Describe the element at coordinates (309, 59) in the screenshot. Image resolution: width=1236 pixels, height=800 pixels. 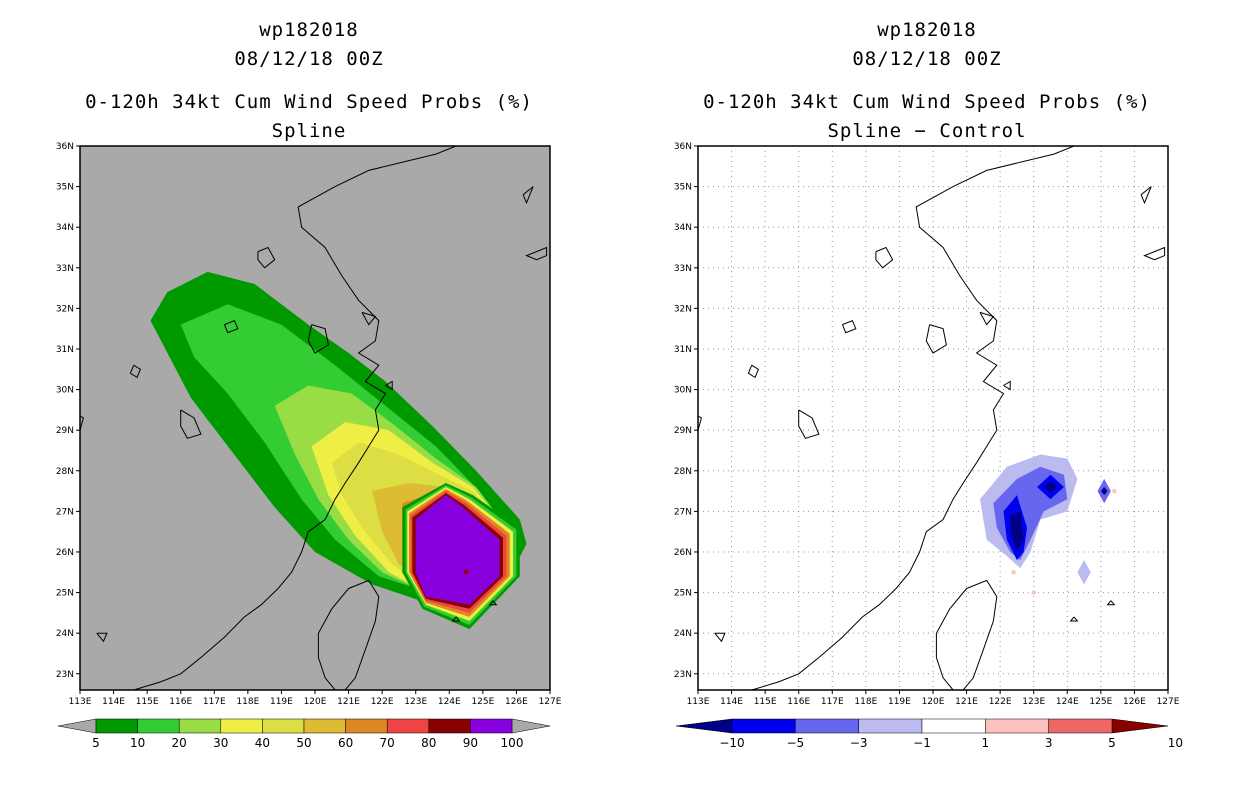
I see `left-date: 08/12/18 00Z` at that location.